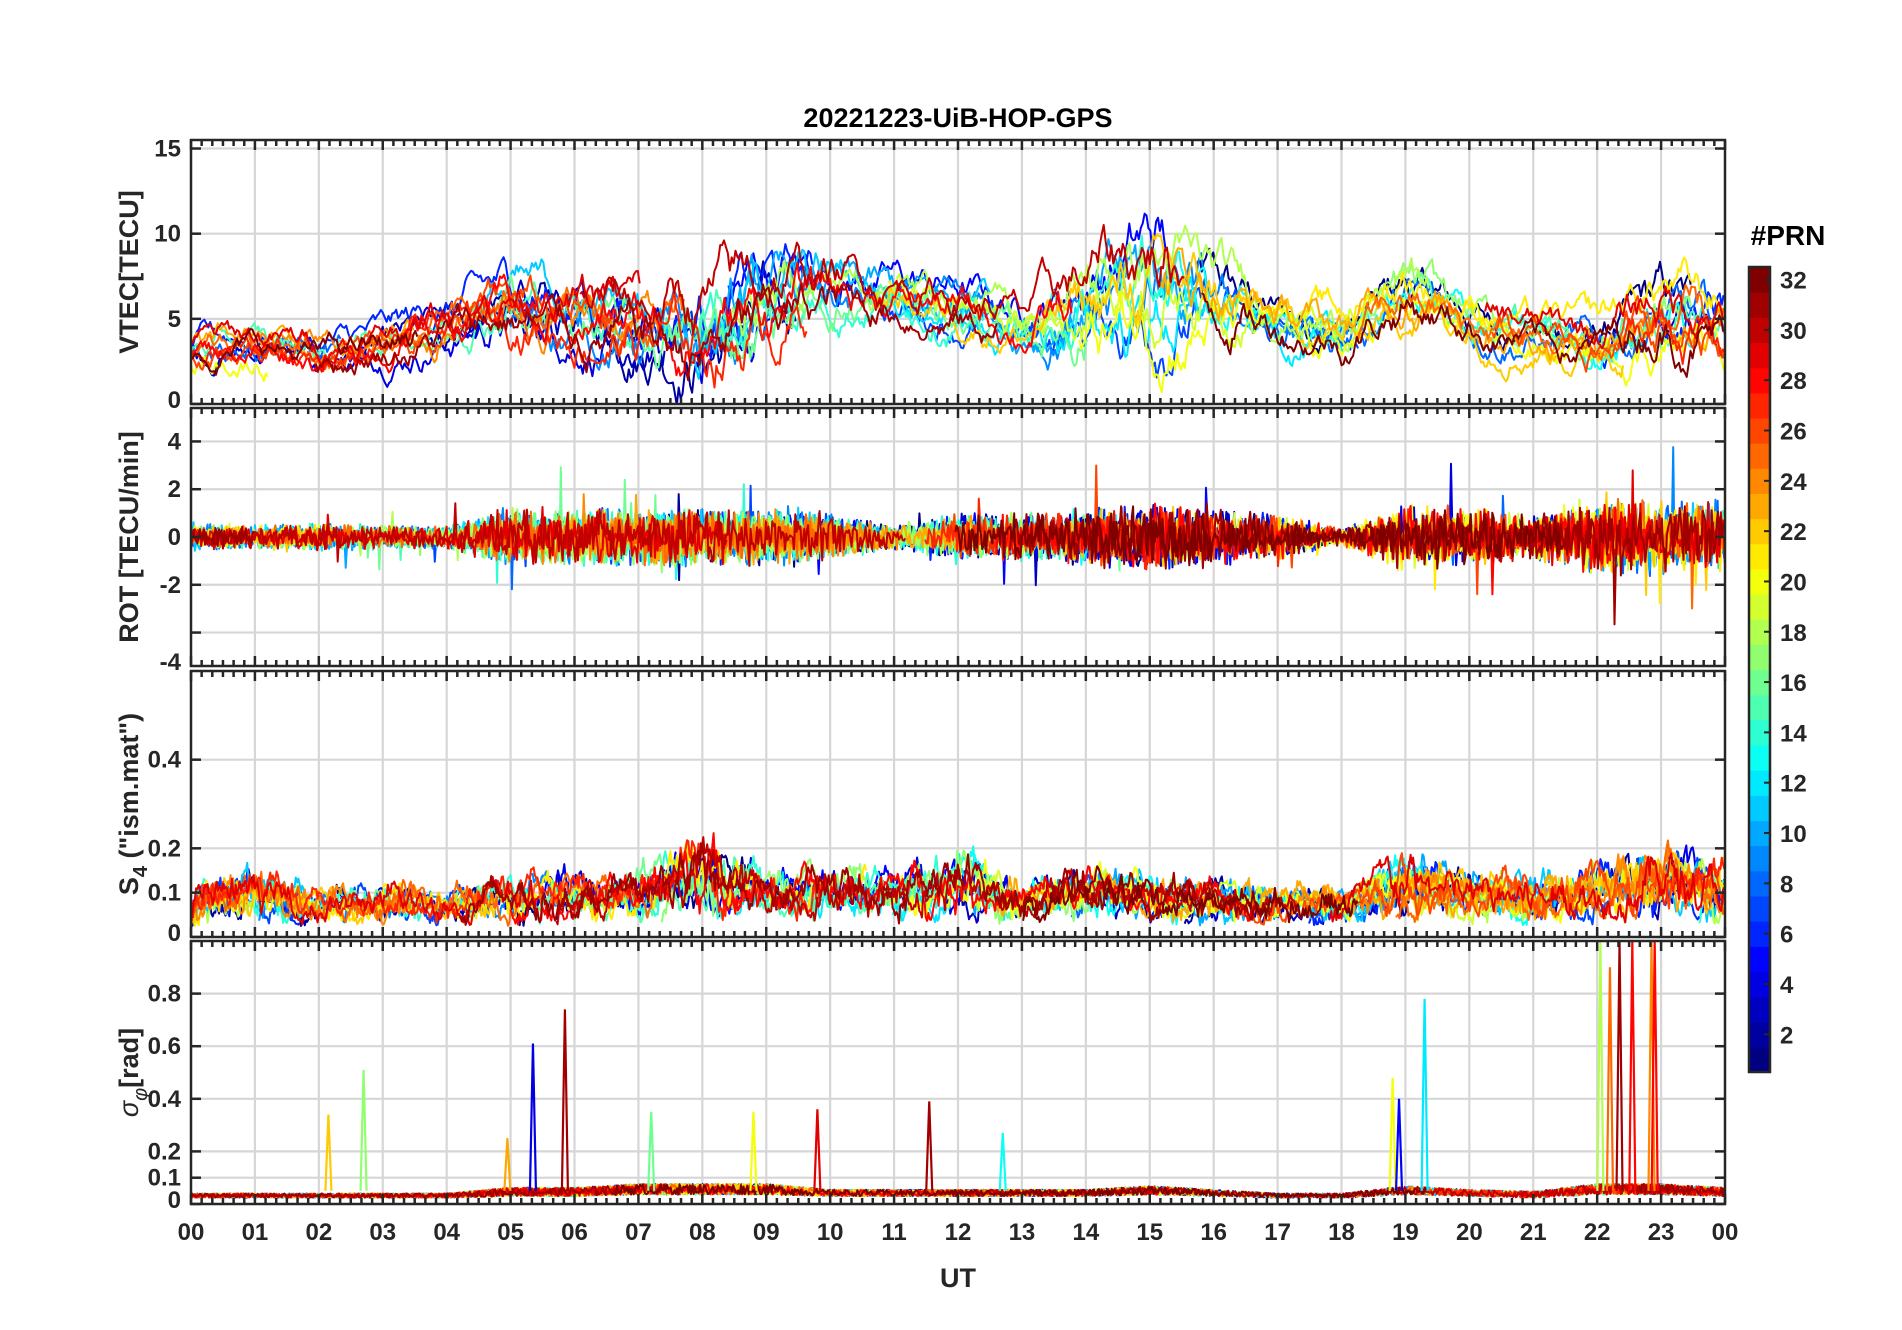 Image resolution: width=1902 pixels, height=1330 pixels. What do you see at coordinates (1793, 784) in the screenshot?
I see `colorbar-tick-label: 12` at bounding box center [1793, 784].